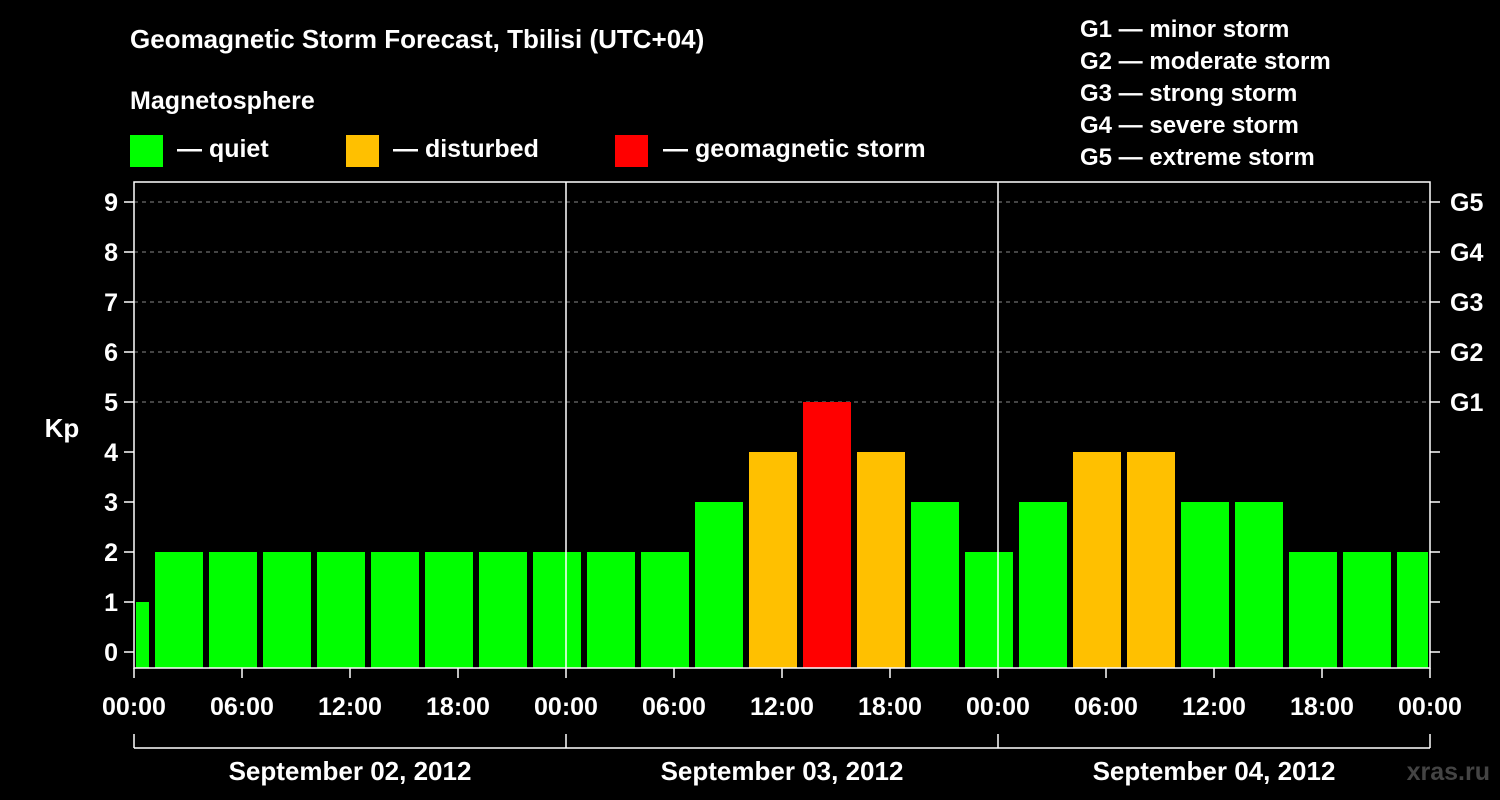  Describe the element at coordinates (223, 149) in the screenshot. I see `legend-label-quiet: — quiet` at that location.